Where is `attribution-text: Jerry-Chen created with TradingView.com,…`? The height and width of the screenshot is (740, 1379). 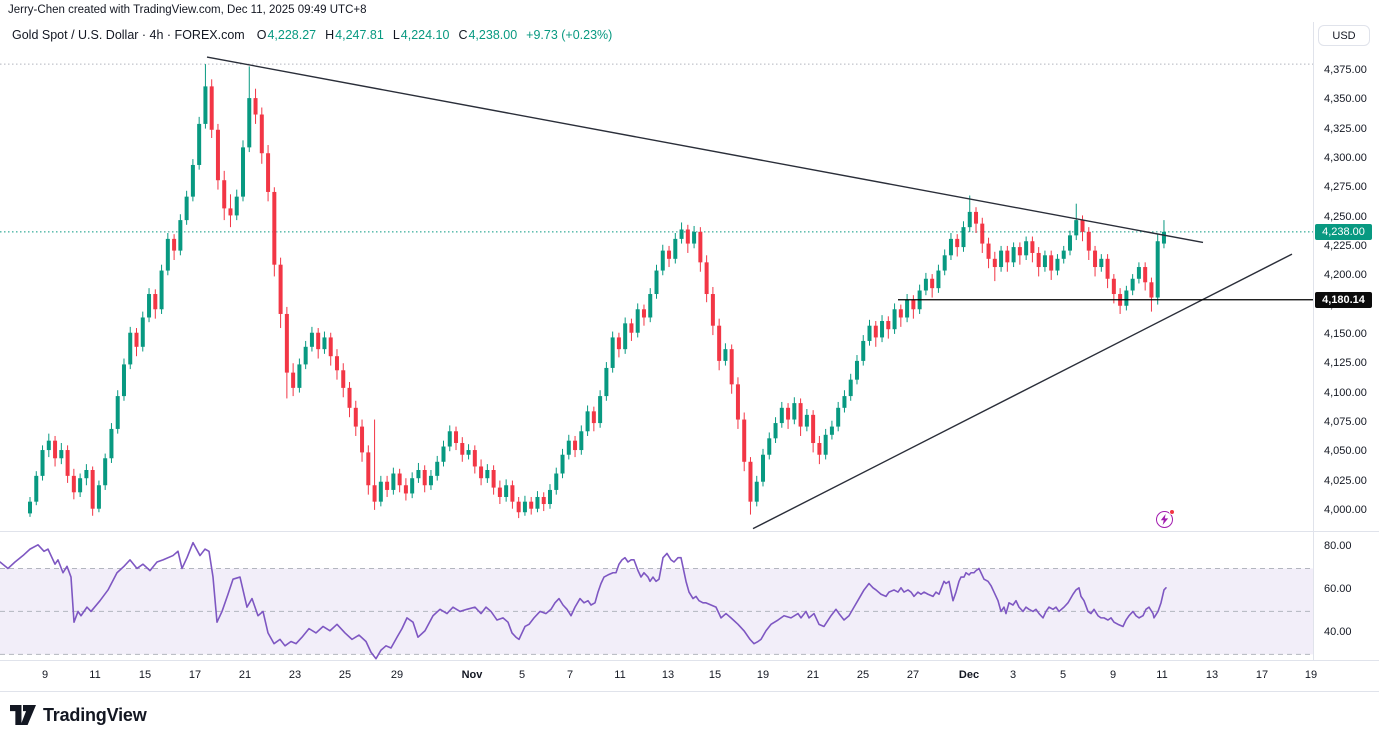
attribution-text: Jerry-Chen created with TradingView.com,… is located at coordinates (187, 10).